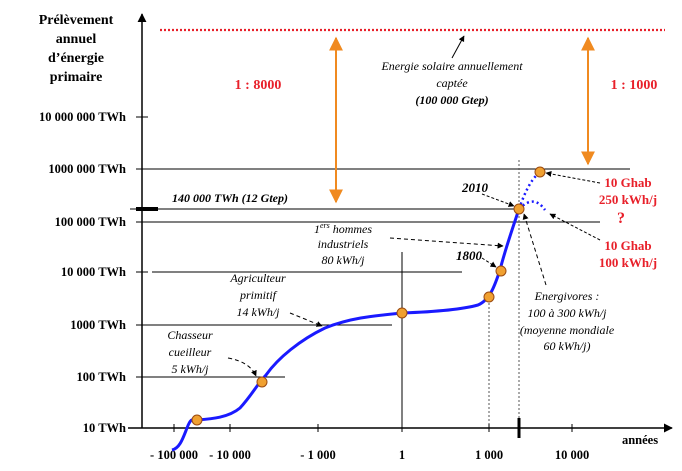 The height and width of the screenshot is (471, 682). I want to click on y-axis-title-line-2: annuel, so click(76, 39).